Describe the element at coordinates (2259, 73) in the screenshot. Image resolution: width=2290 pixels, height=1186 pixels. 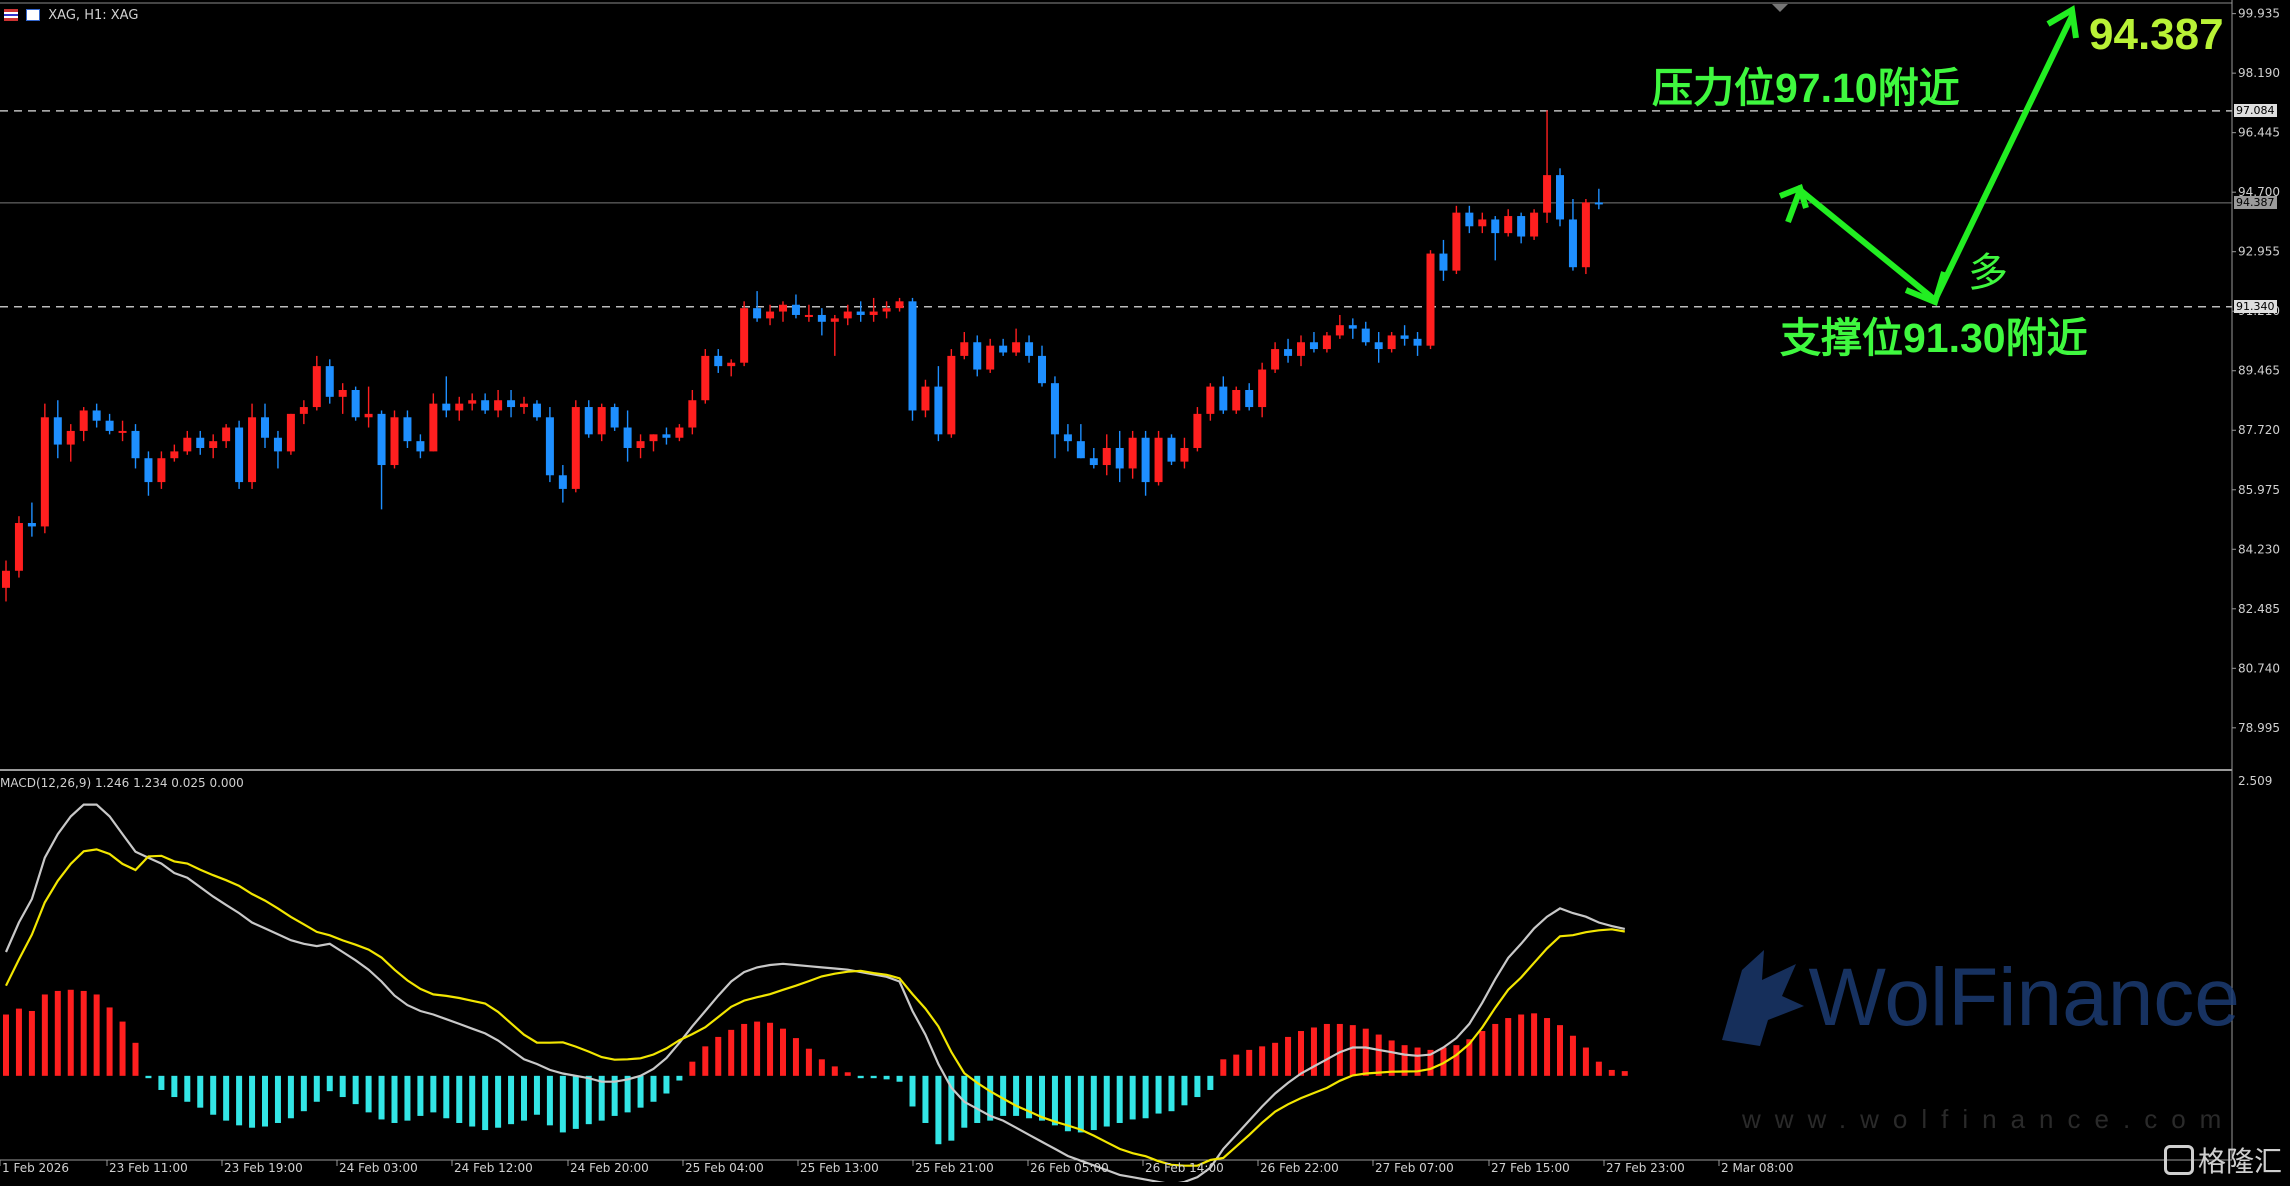
I see `price-tick-label: 98.190` at that location.